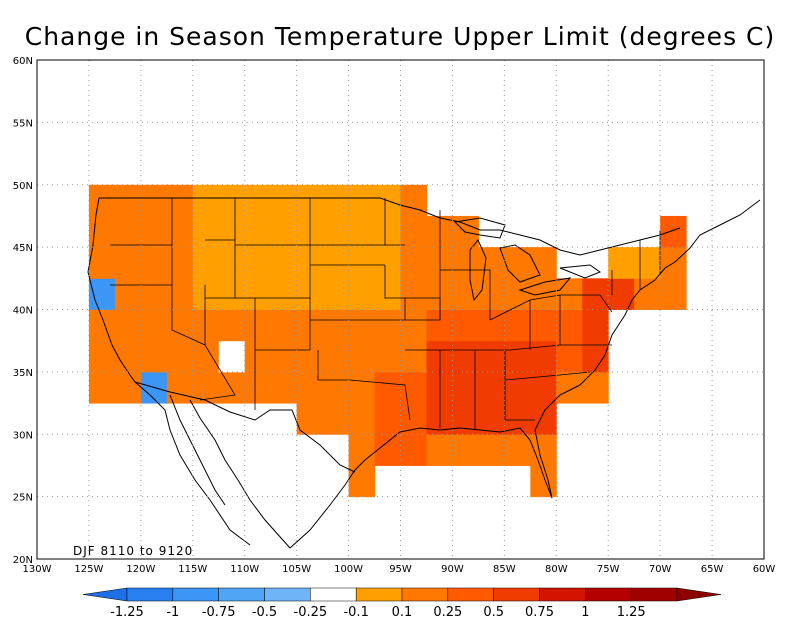  I want to click on great-lakes, so click(527, 259).